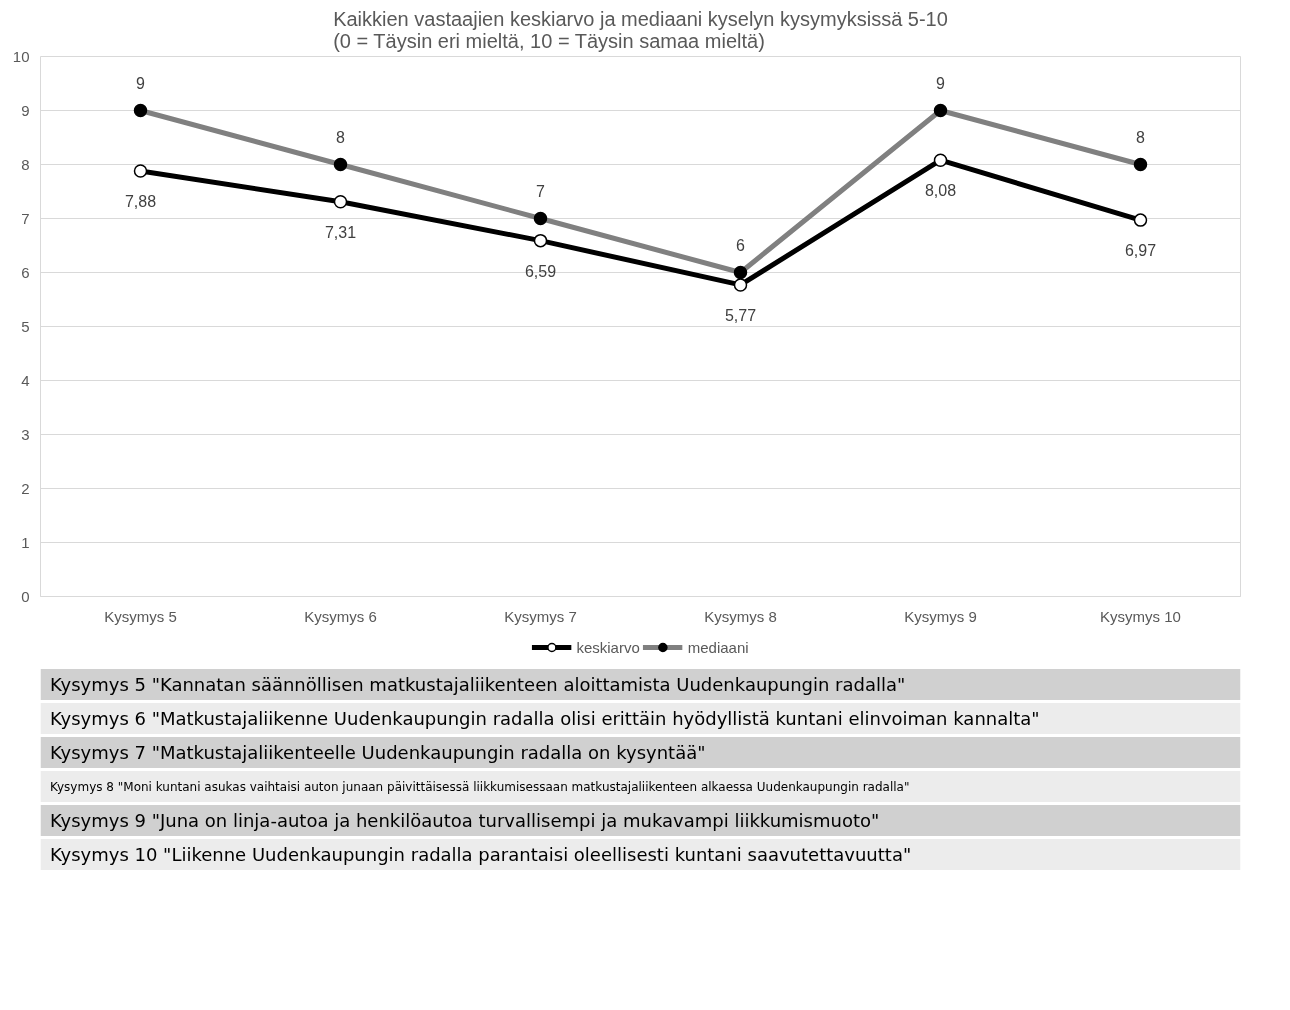 Image resolution: width=1290 pixels, height=1010 pixels. What do you see at coordinates (1140, 616) in the screenshot?
I see `x-tick-label: Kysymys 10` at bounding box center [1140, 616].